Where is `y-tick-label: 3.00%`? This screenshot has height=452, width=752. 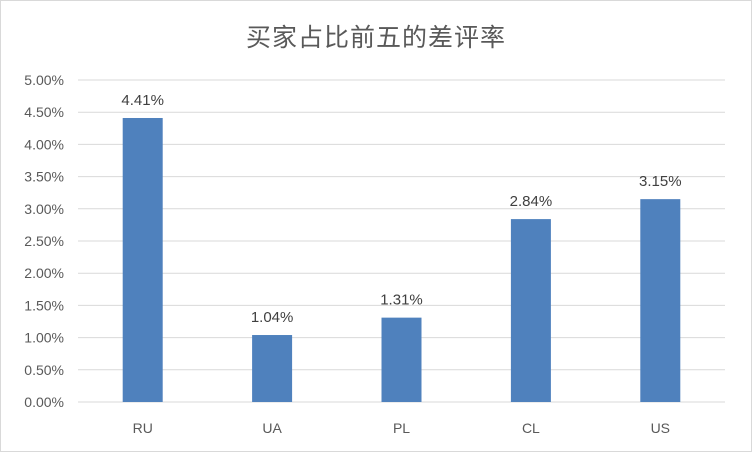 y-tick-label: 3.00% is located at coordinates (44, 209).